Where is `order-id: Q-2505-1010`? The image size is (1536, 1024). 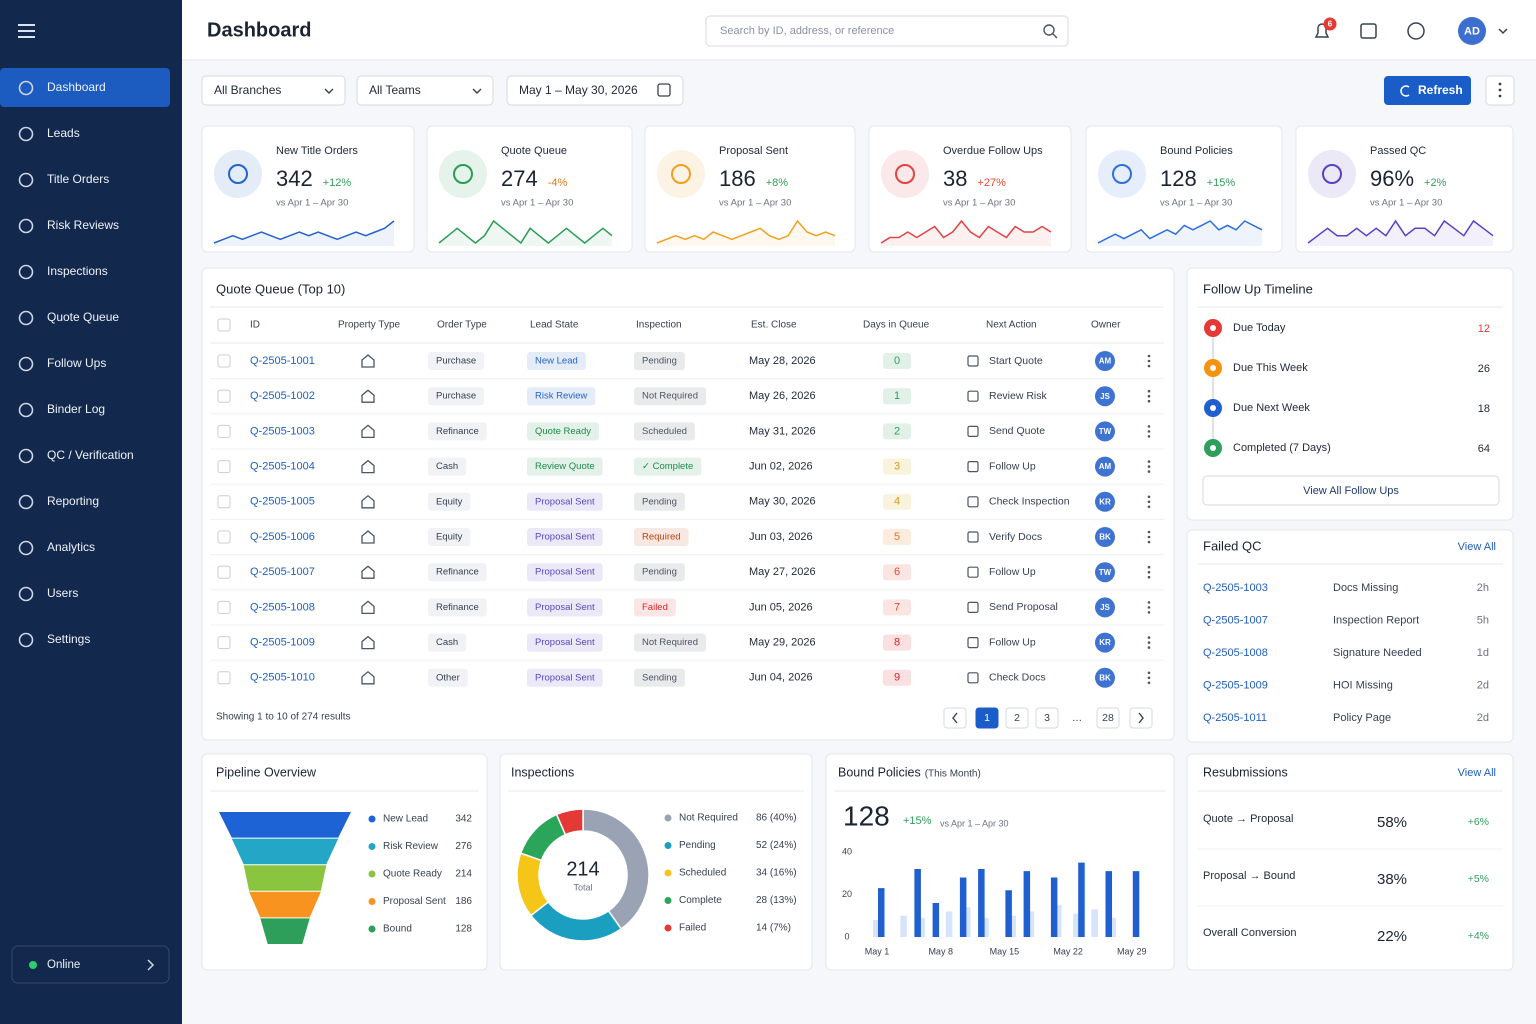
order-id: Q-2505-1010 is located at coordinates (282, 678).